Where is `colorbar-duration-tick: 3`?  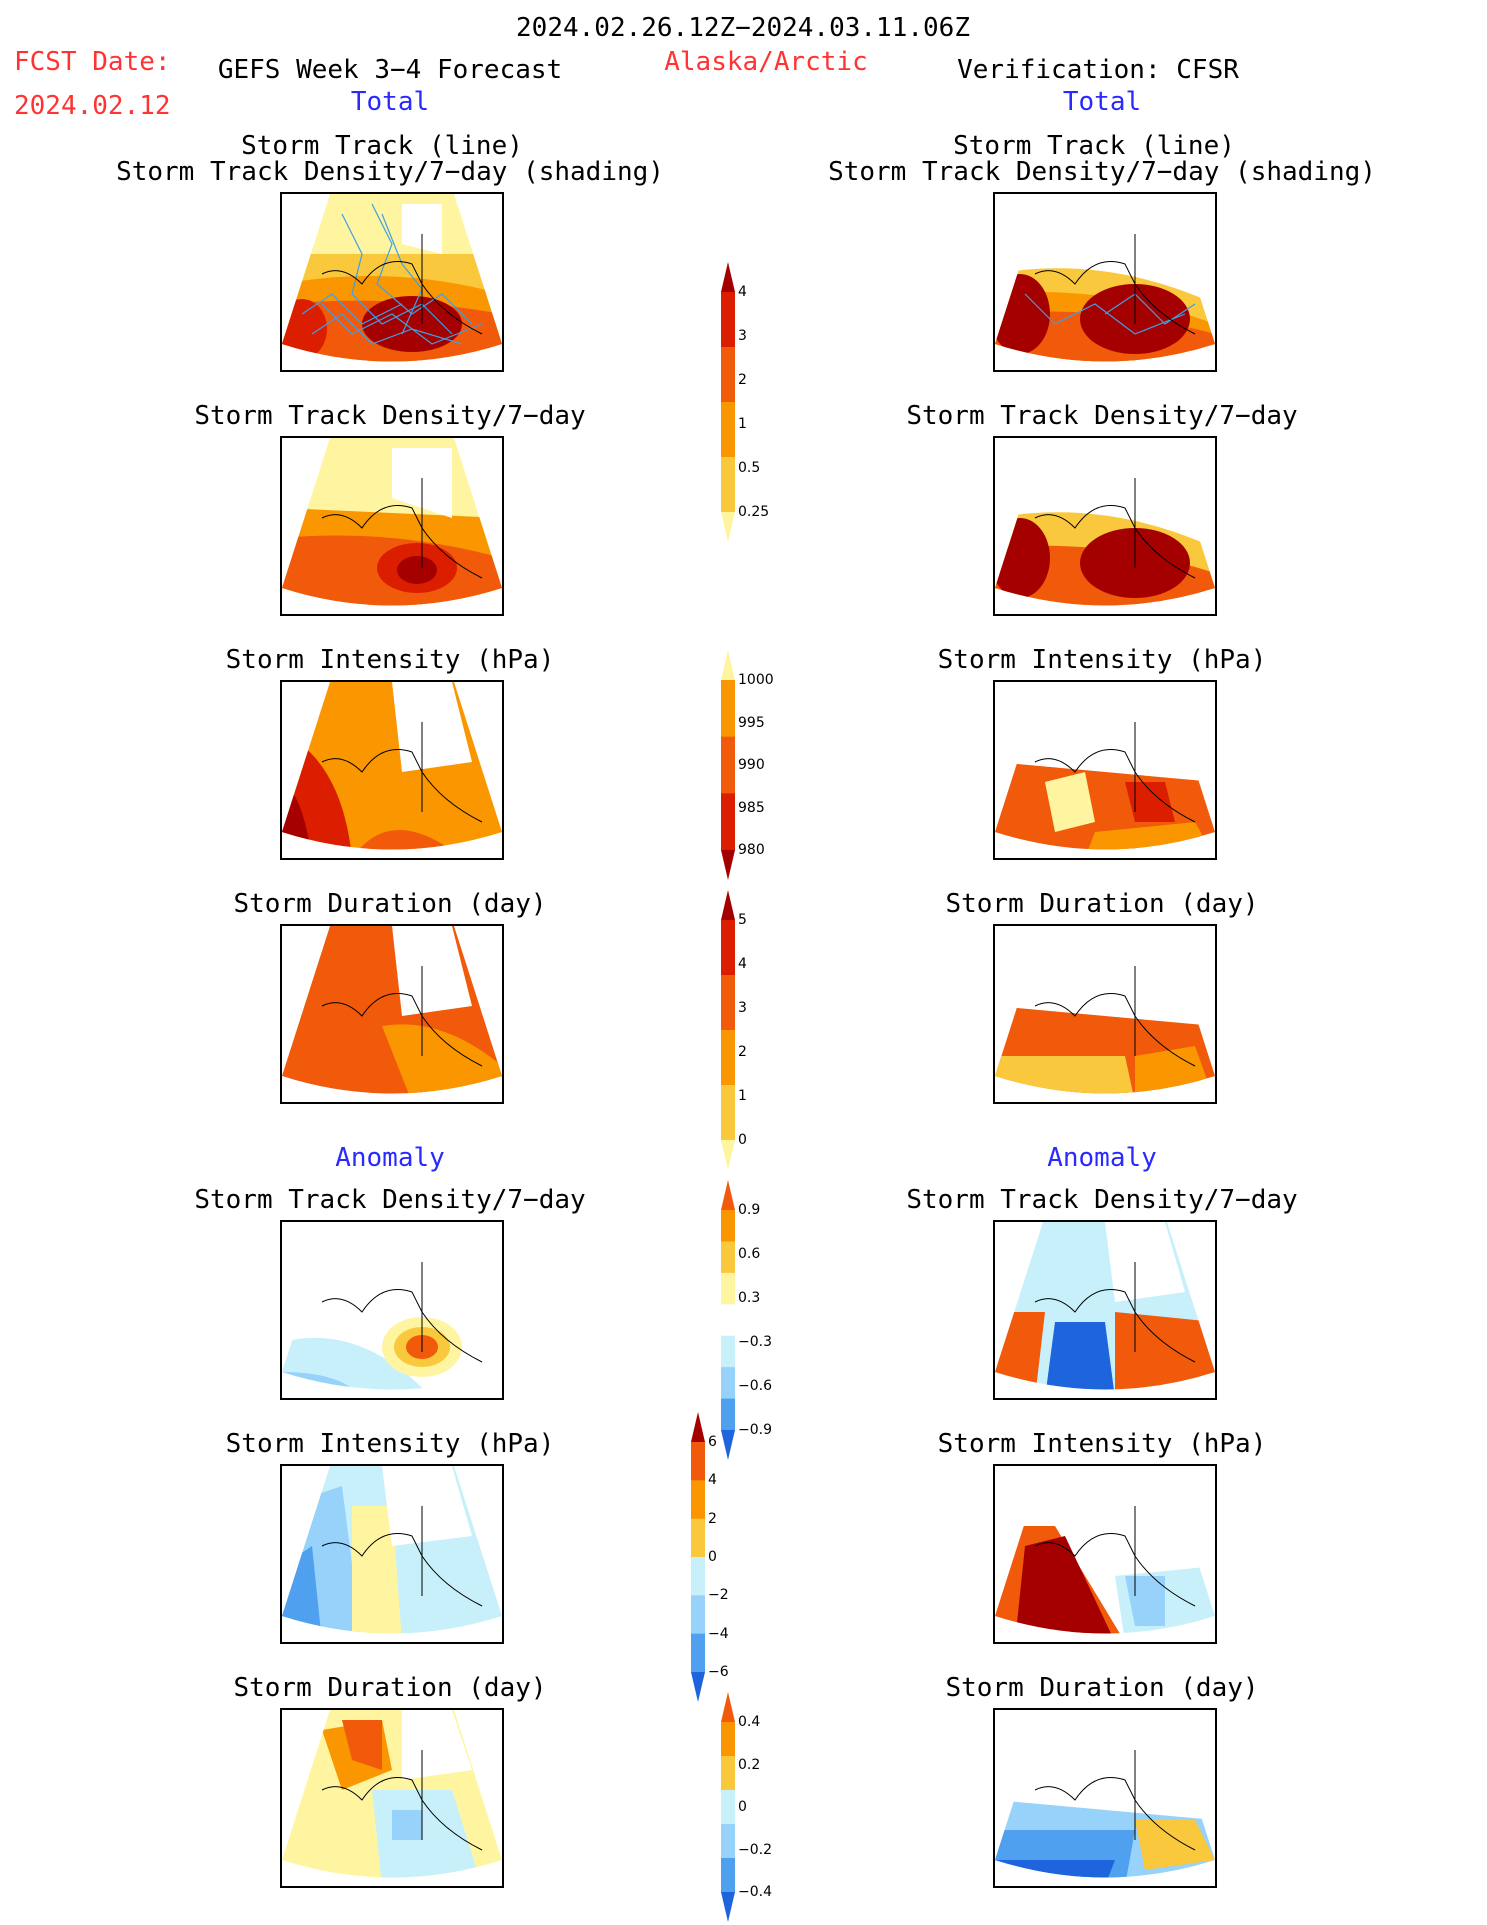
colorbar-duration-tick: 3 is located at coordinates (742, 1008).